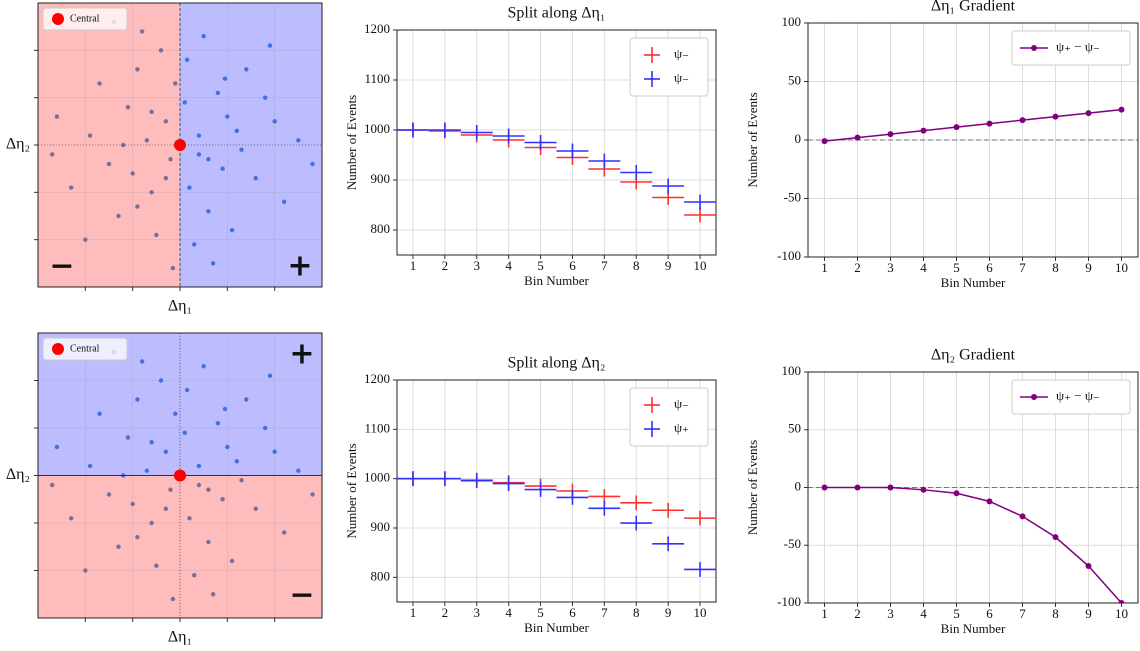  What do you see at coordinates (164, 158) in the screenshot?
I see `panel: Central − + Δη₁ Δη₂` at bounding box center [164, 158].